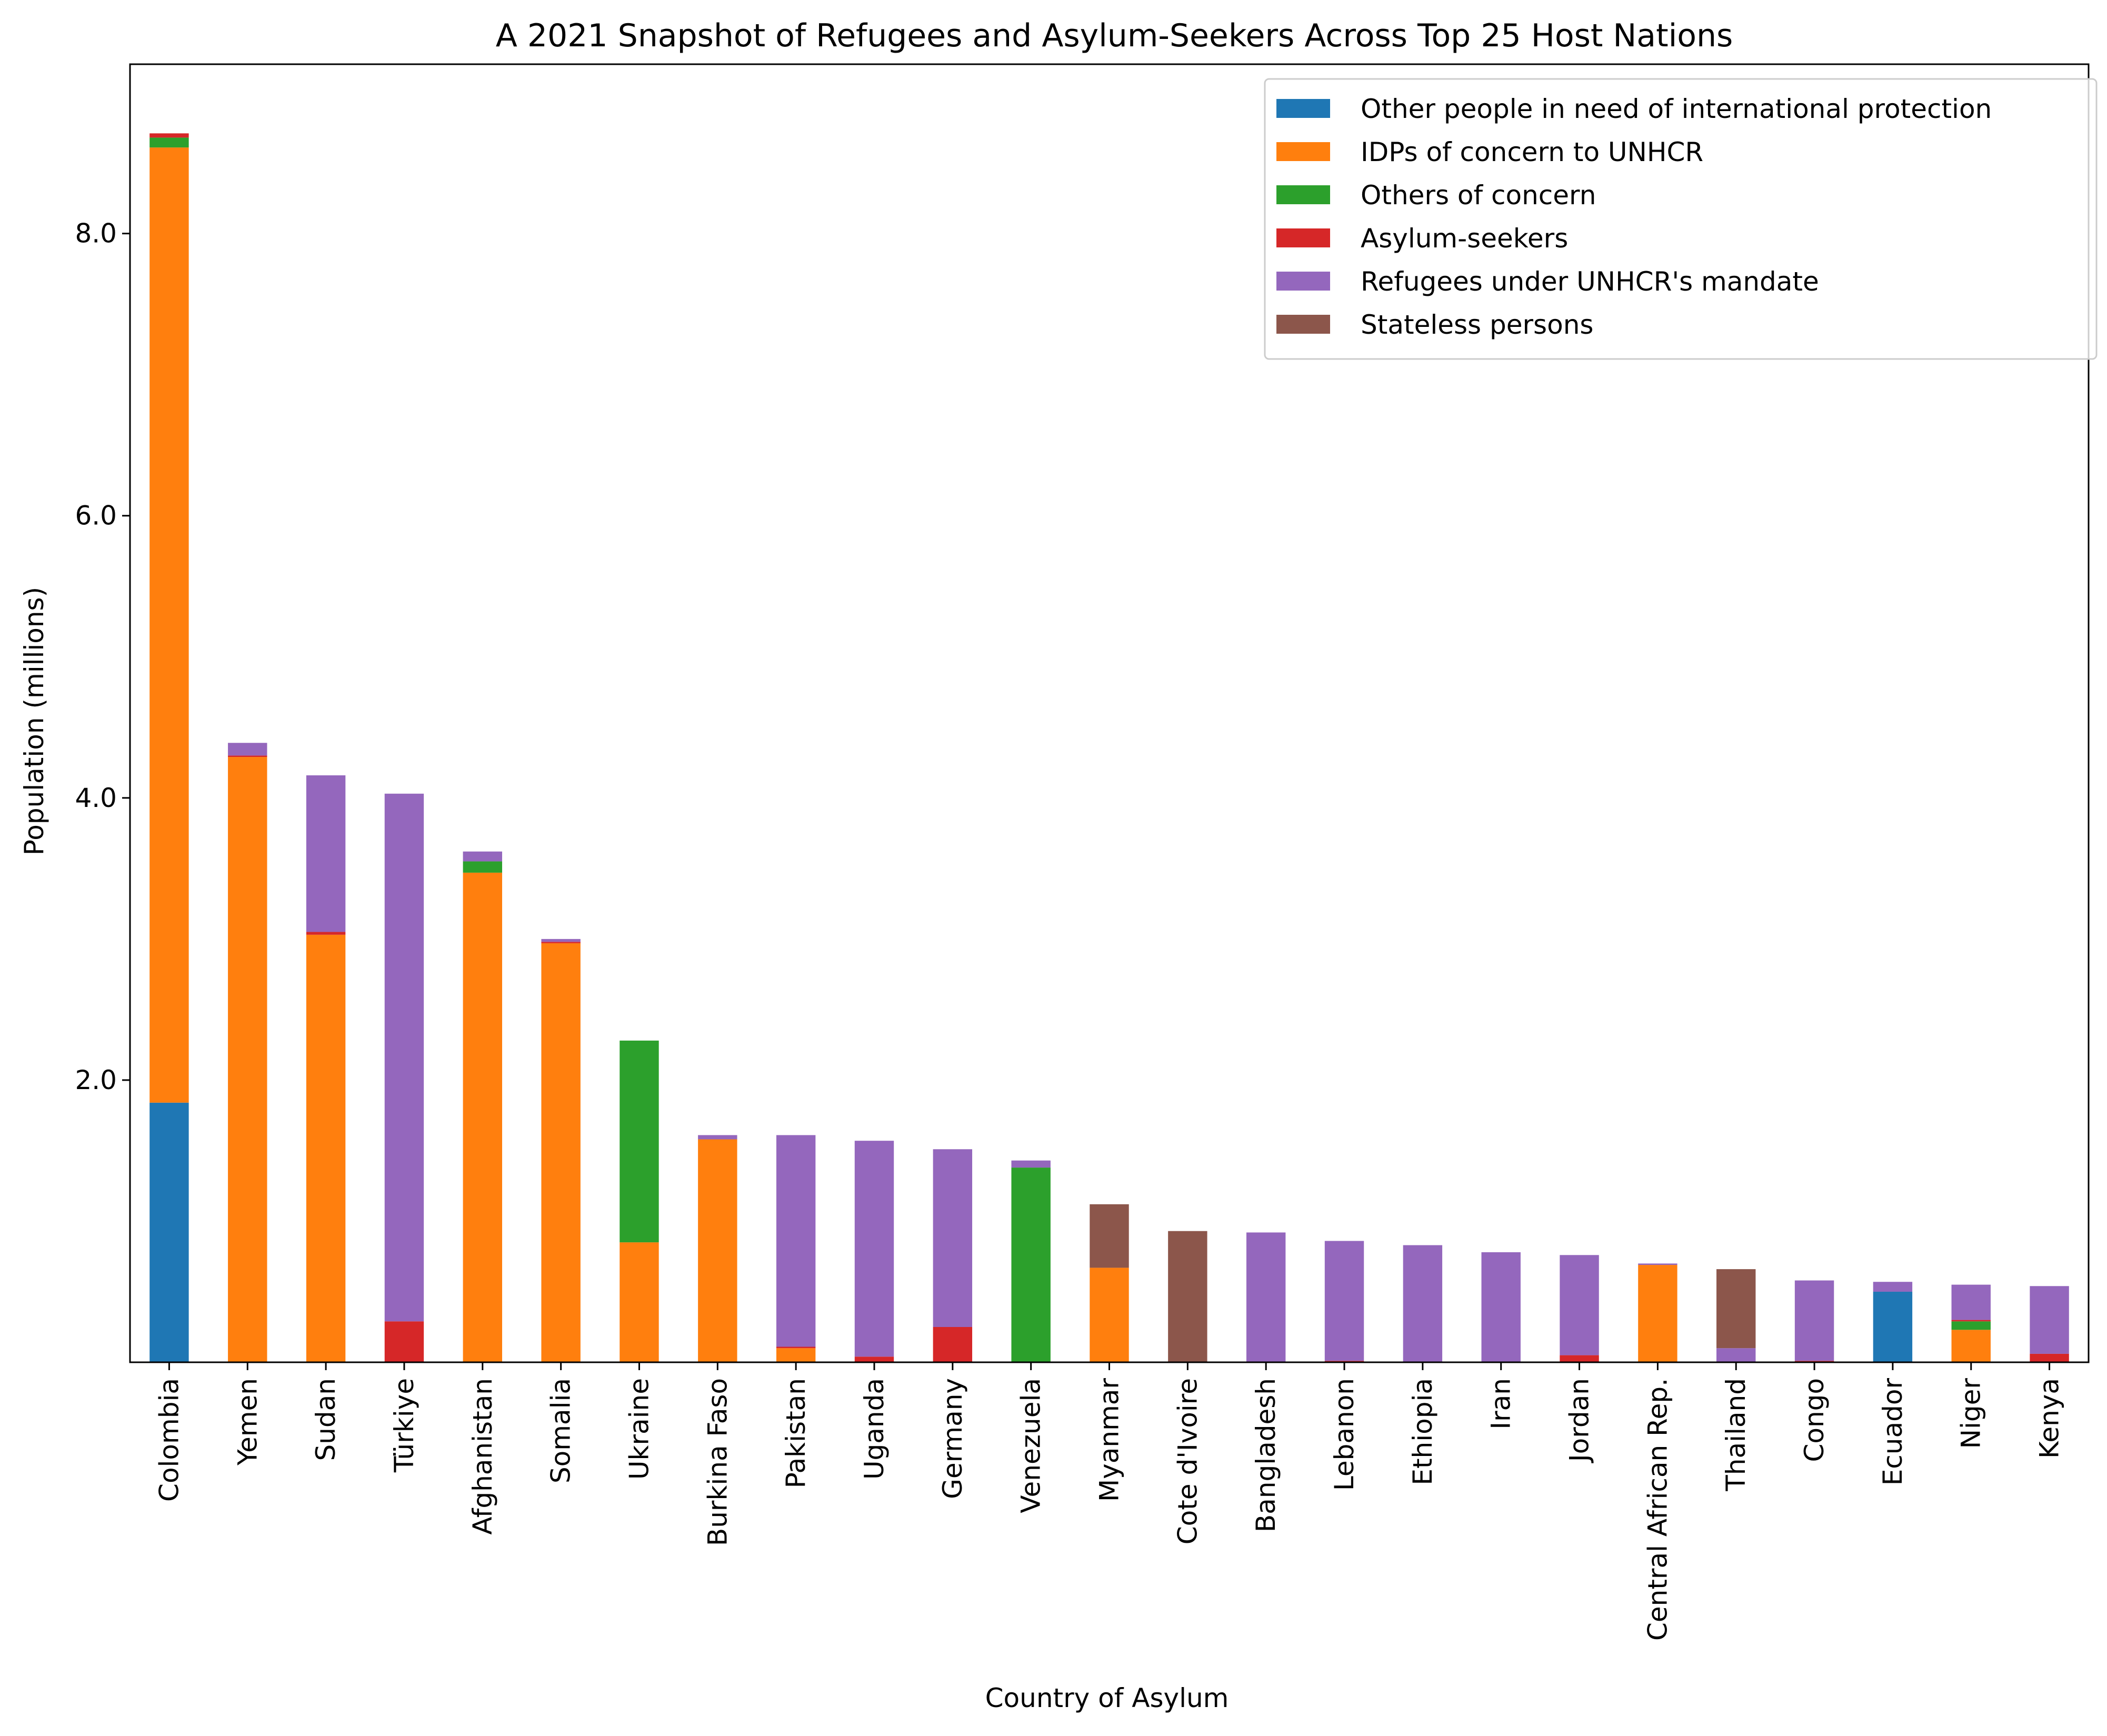 The image size is (2107, 1736). I want to click on legend-label: Others of concern, so click(1478, 195).